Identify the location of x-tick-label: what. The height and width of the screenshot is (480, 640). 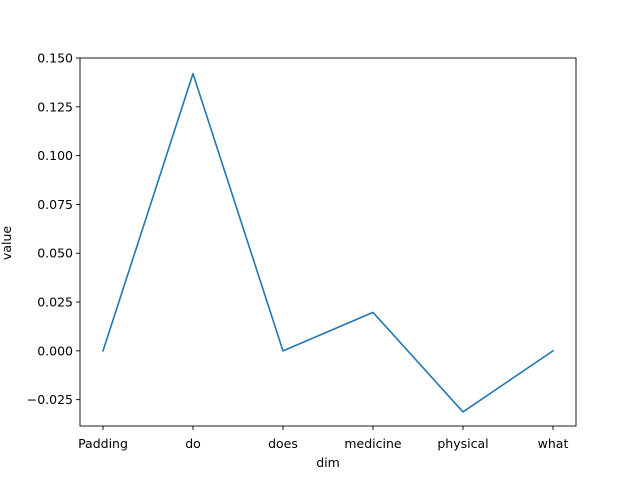
(553, 443).